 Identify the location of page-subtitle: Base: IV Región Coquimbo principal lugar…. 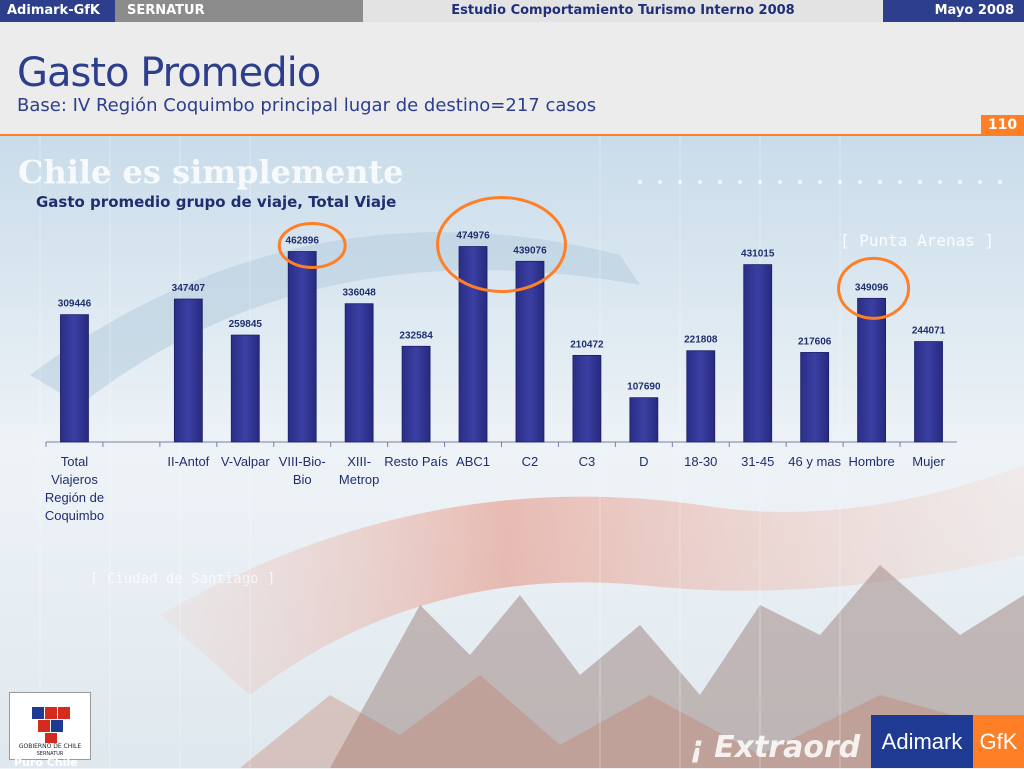
(307, 105).